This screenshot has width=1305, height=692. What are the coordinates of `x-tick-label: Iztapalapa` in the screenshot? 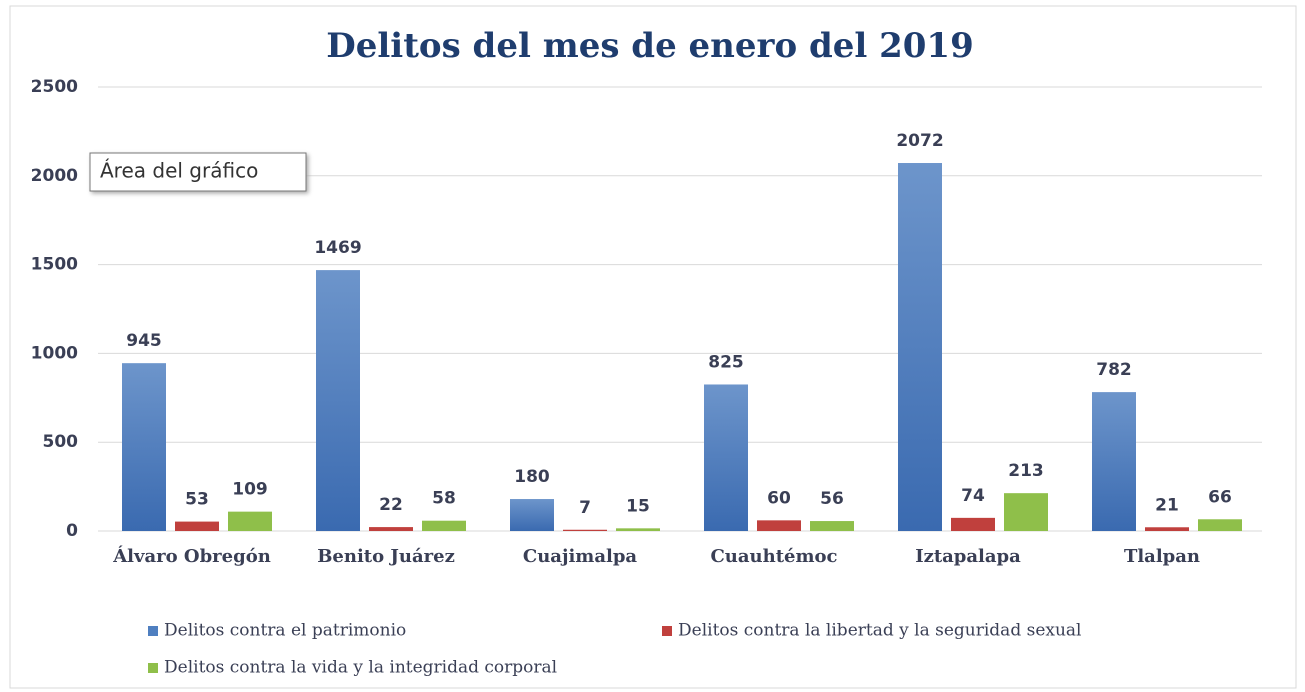 It's located at (968, 556).